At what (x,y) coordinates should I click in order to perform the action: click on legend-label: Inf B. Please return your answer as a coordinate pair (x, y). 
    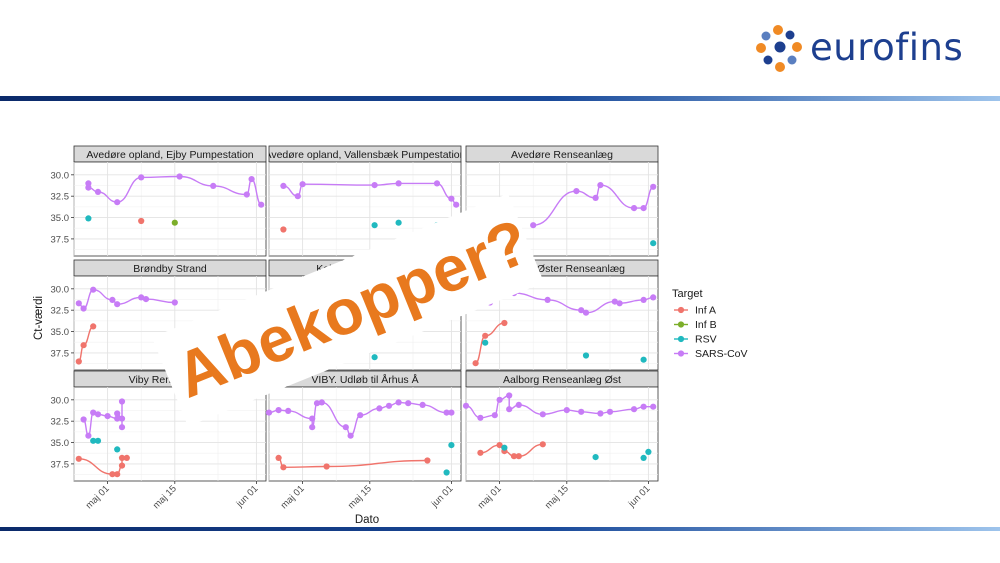
    Looking at the image, I should click on (706, 325).